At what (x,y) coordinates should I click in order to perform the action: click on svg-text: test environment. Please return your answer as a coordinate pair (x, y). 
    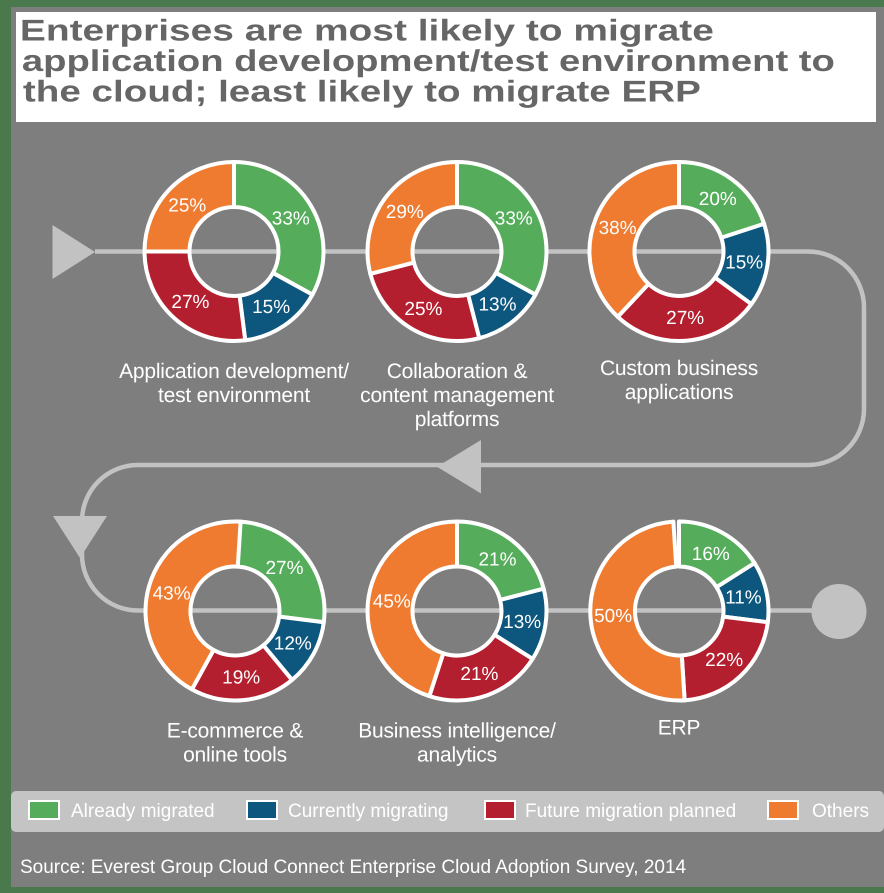
    Looking at the image, I should click on (234, 395).